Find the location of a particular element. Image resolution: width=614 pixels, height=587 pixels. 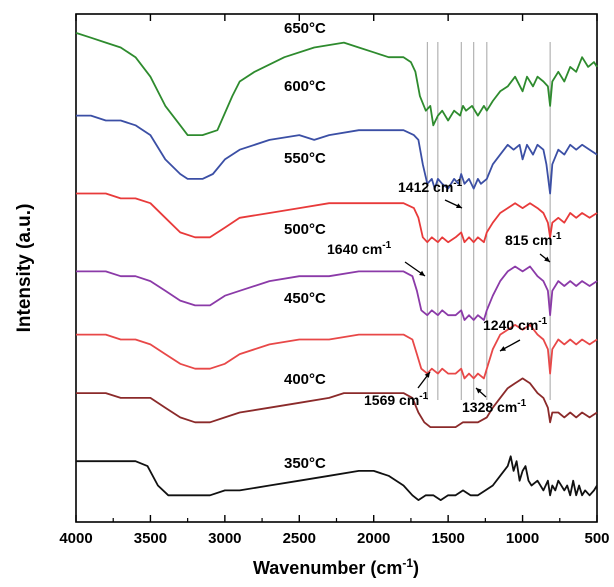

x-tick-label: 1500 is located at coordinates (447, 538).